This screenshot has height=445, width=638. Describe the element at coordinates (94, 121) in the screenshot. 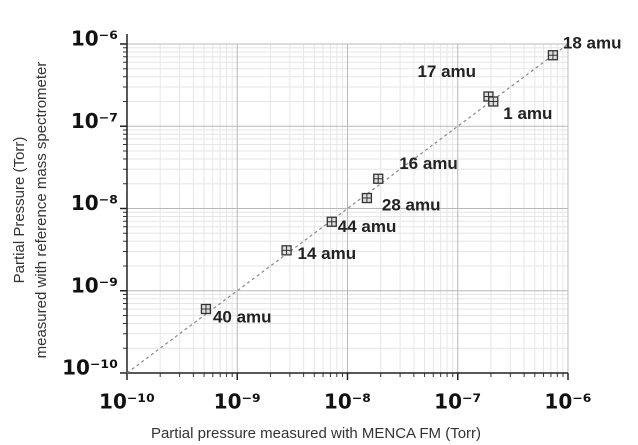

I see `y-tick-label: 10⁻⁷` at that location.